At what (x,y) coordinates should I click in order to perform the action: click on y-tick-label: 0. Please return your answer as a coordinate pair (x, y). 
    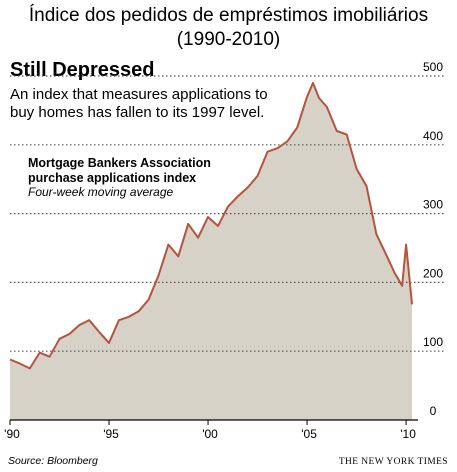
    Looking at the image, I should click on (433, 411).